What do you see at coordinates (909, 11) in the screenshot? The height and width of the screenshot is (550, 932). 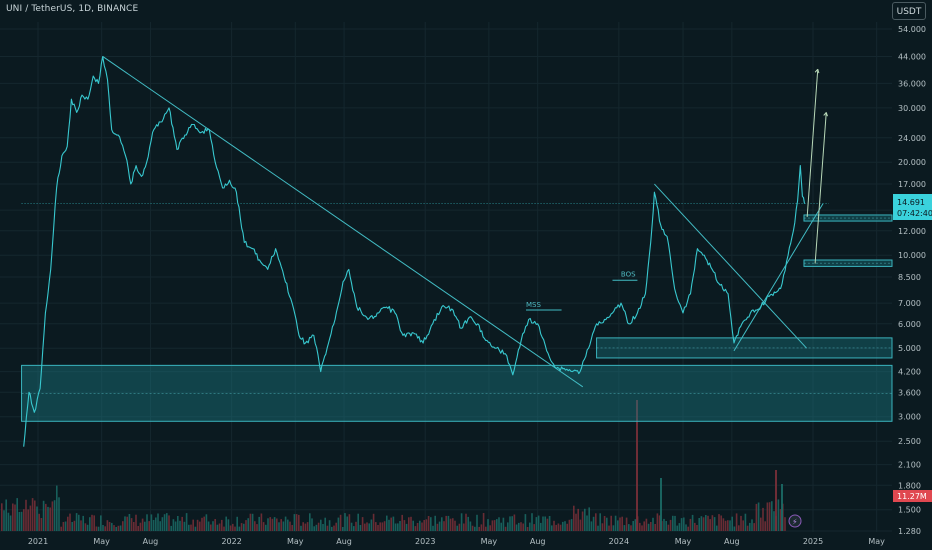 I see `currency-button: USDT` at bounding box center [909, 11].